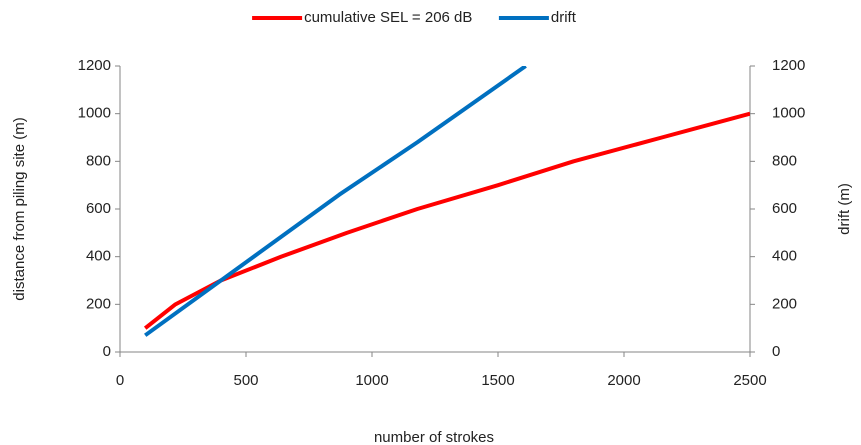 This screenshot has height=445, width=861. What do you see at coordinates (564, 17) in the screenshot?
I see `legend-label: drift` at bounding box center [564, 17].